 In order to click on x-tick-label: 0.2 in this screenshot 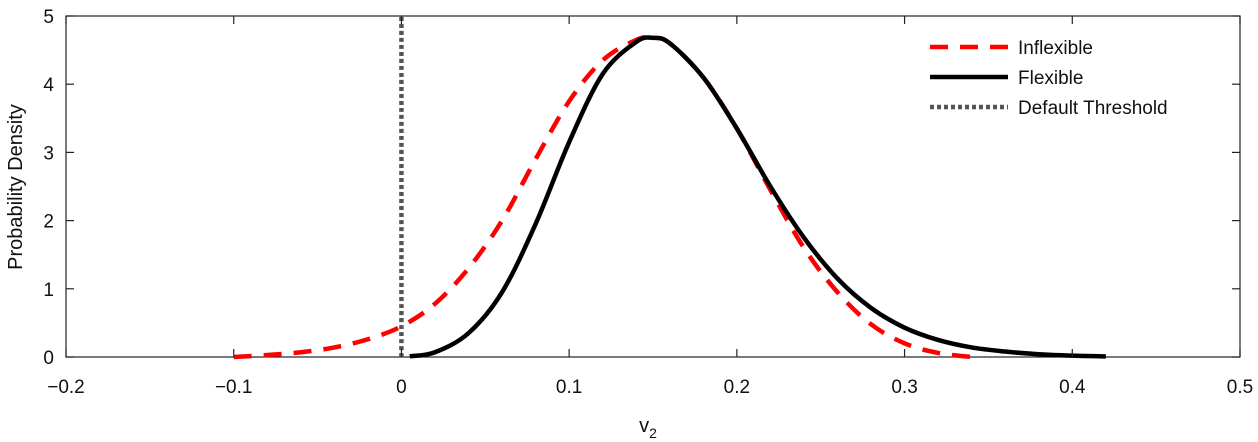, I will do `click(737, 387)`.